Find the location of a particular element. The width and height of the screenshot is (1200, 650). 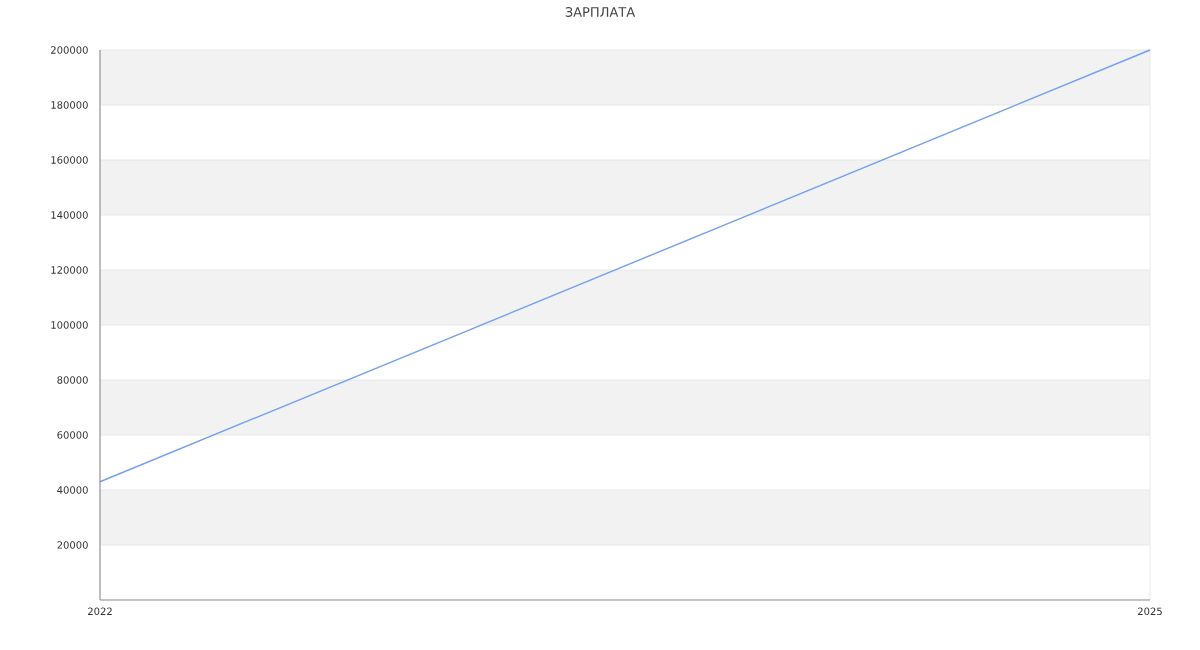

y-tick-label: 160000 is located at coordinates (69, 160).